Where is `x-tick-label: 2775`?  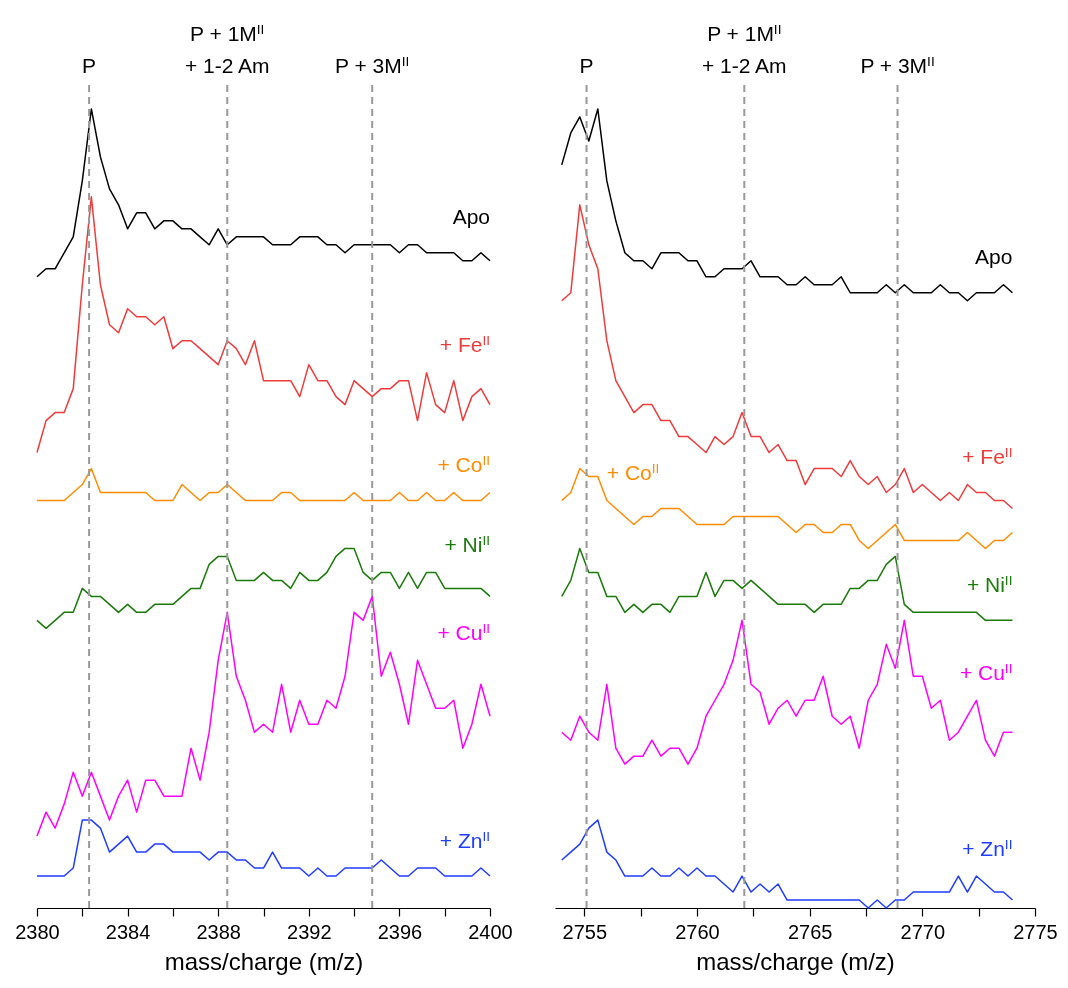 x-tick-label: 2775 is located at coordinates (1035, 931).